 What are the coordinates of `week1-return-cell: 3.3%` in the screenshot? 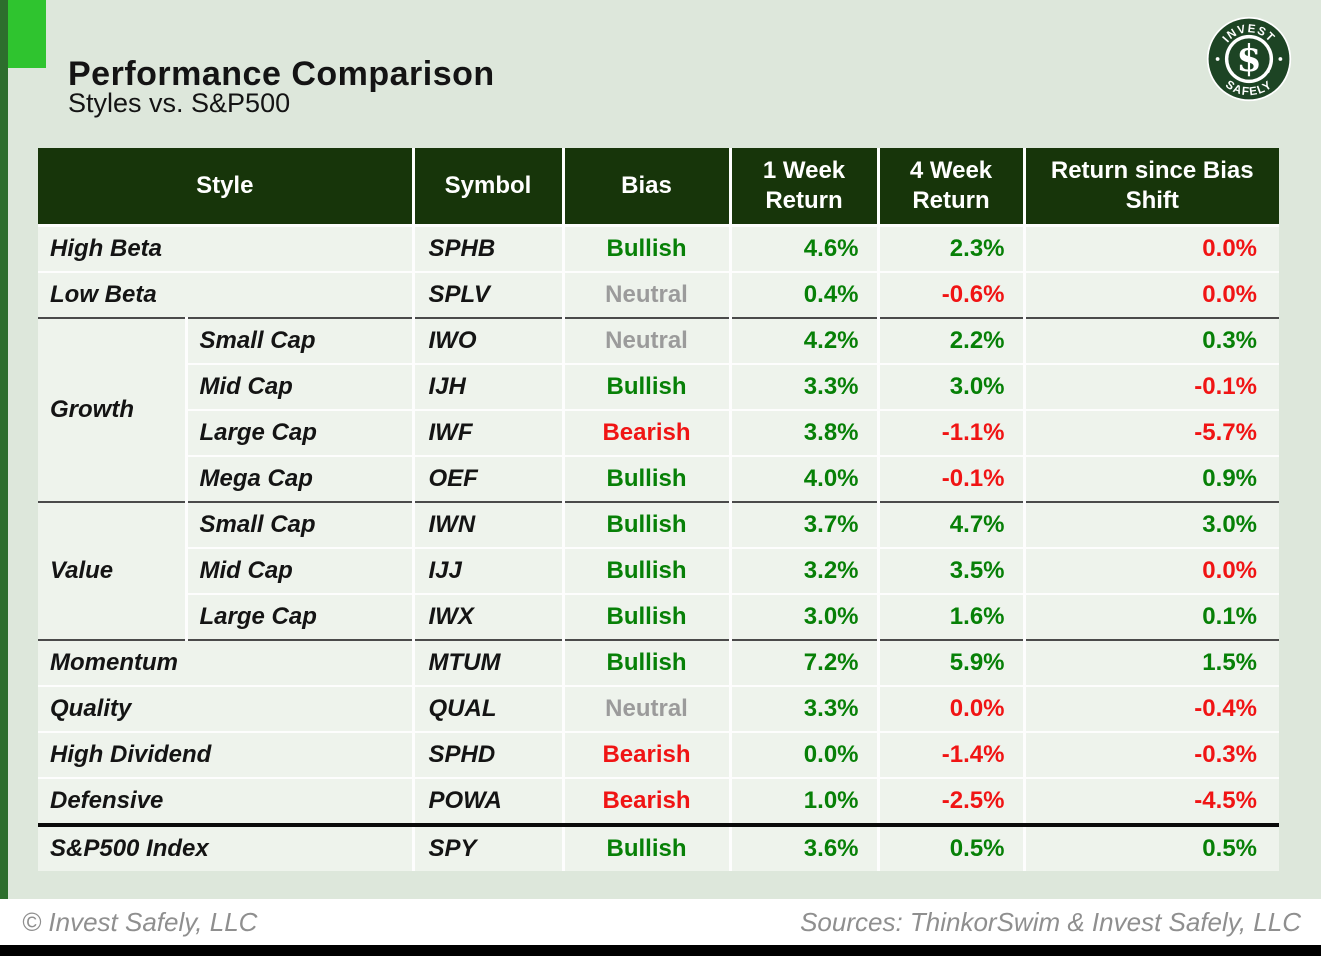 It's located at (803, 386).